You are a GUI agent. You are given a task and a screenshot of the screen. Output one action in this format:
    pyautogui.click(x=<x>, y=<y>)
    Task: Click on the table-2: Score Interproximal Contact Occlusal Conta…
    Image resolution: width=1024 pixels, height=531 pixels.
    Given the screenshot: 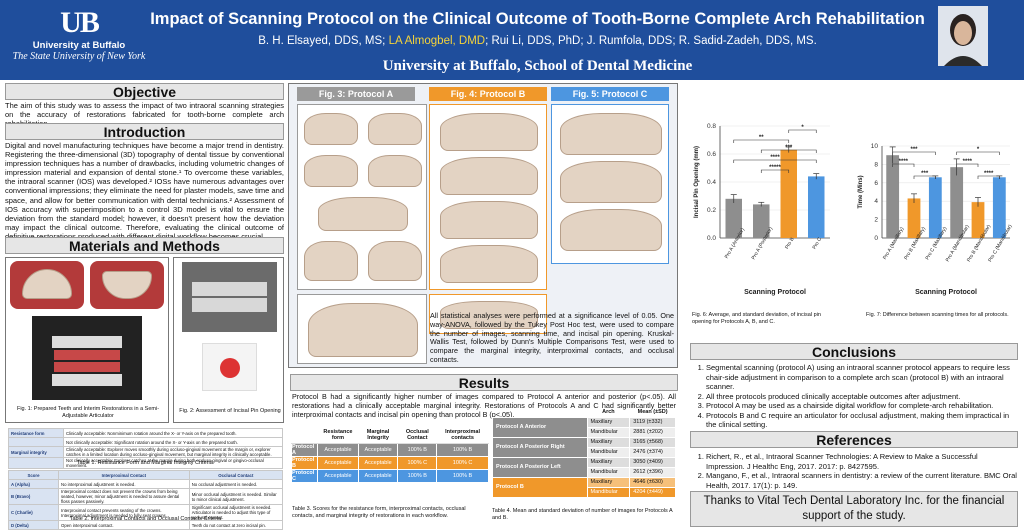 What is the action you would take?
    pyautogui.click(x=146, y=500)
    